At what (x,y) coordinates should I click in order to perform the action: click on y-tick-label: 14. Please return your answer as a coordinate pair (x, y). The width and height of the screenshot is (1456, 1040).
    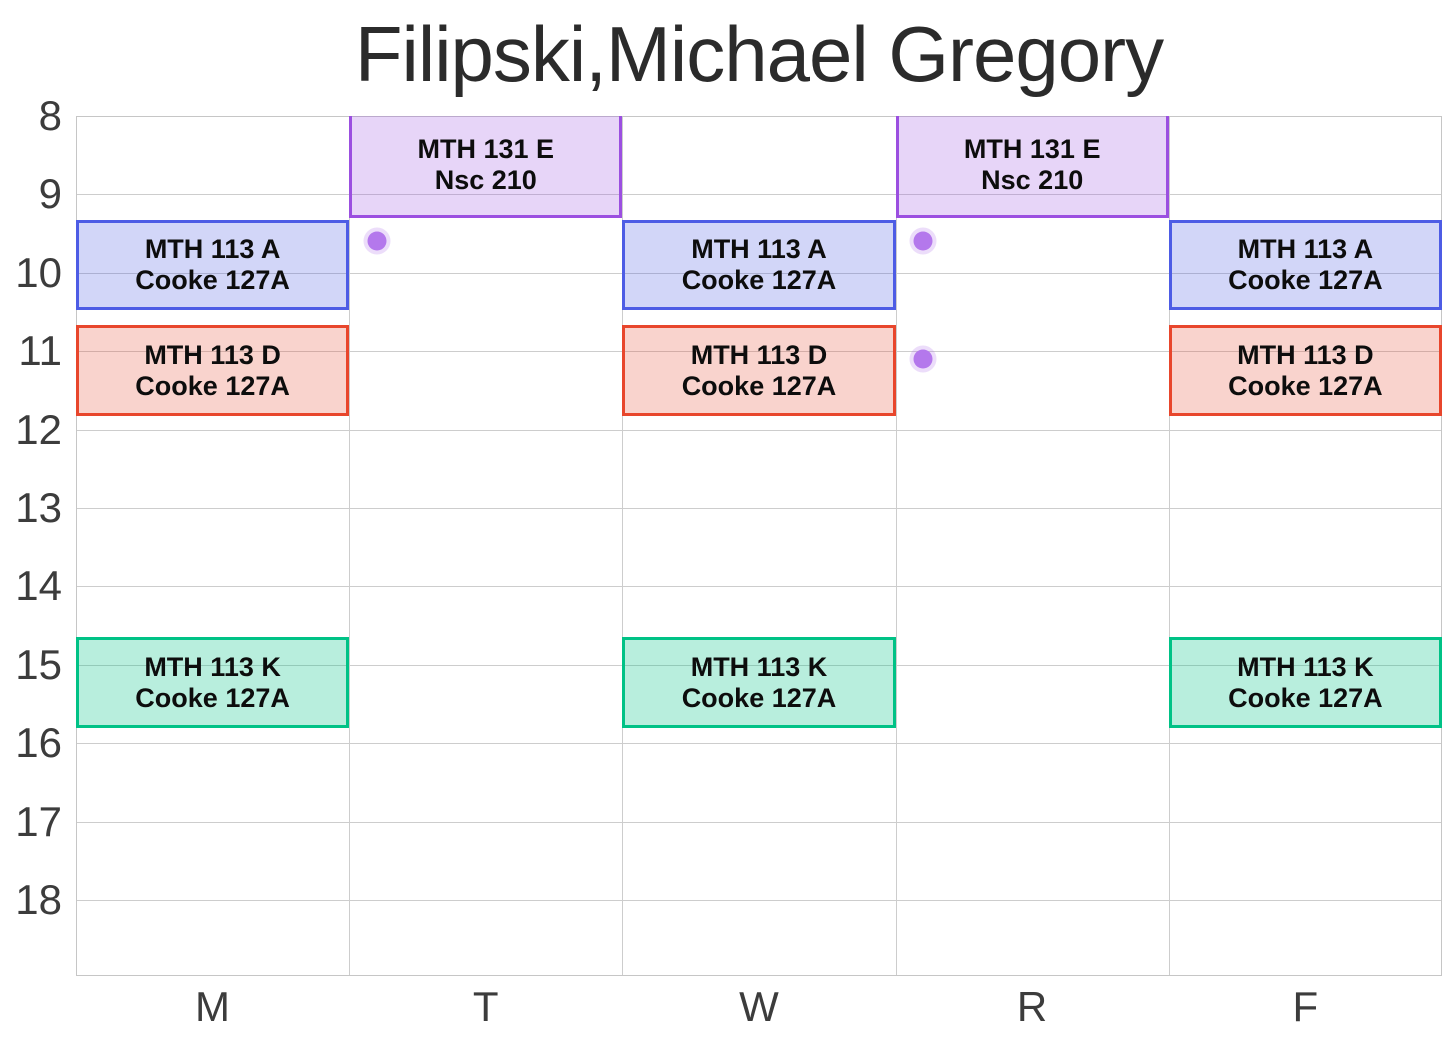
    Looking at the image, I should click on (38, 586).